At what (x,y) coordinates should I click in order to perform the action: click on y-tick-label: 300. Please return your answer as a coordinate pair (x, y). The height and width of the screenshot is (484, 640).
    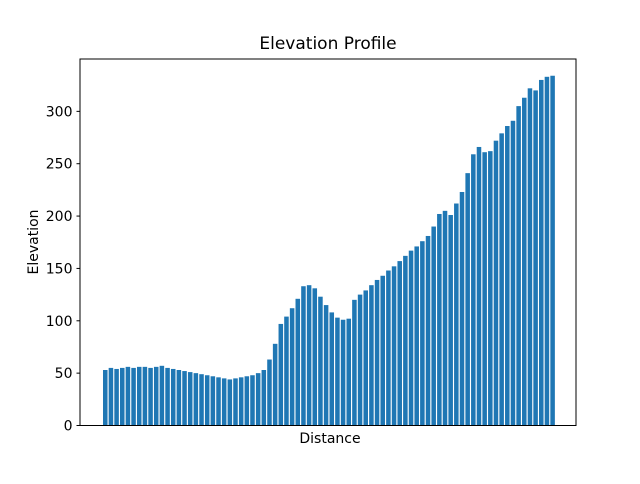
    Looking at the image, I should click on (59, 112).